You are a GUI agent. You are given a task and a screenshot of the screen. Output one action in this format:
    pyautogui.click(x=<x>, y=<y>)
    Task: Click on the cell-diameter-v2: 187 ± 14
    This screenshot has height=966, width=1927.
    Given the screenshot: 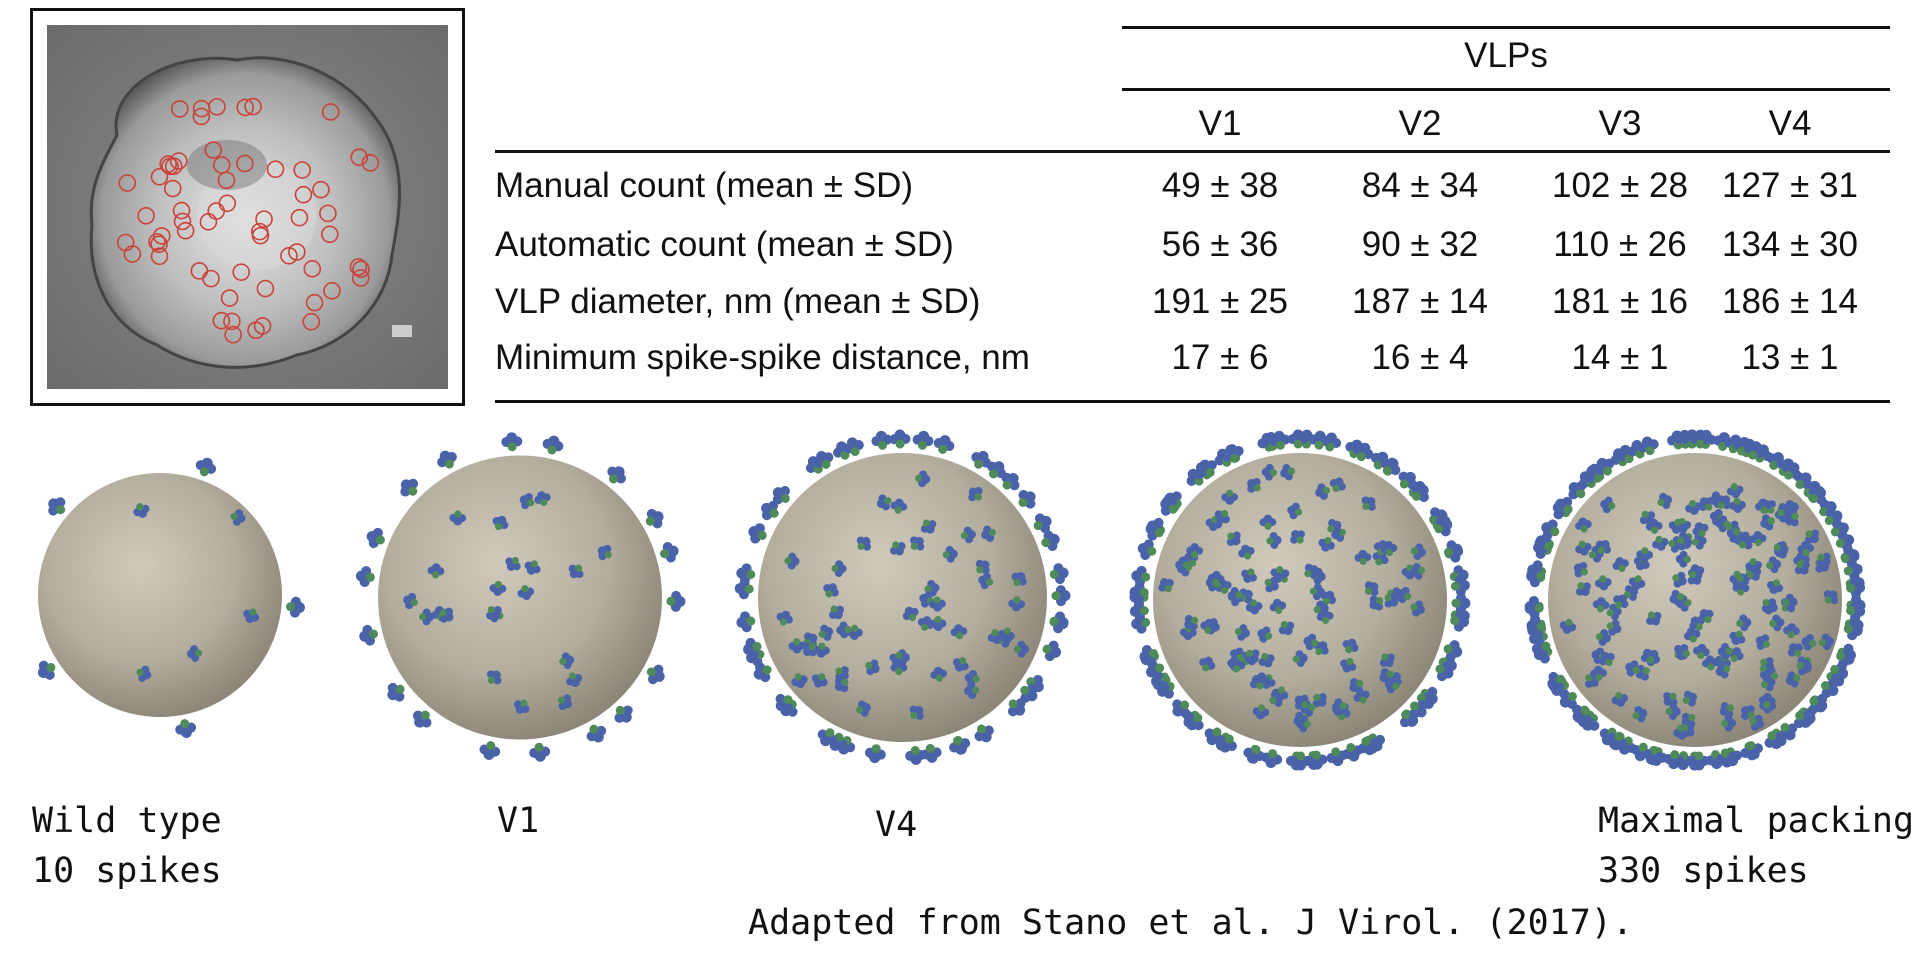 What is the action you would take?
    pyautogui.click(x=1420, y=301)
    